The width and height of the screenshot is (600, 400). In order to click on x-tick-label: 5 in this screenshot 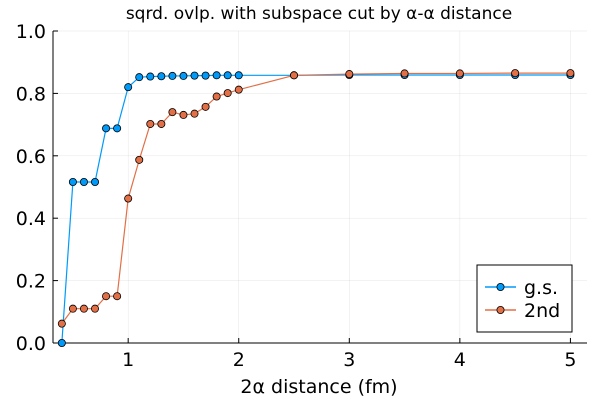, I will do `click(570, 360)`.